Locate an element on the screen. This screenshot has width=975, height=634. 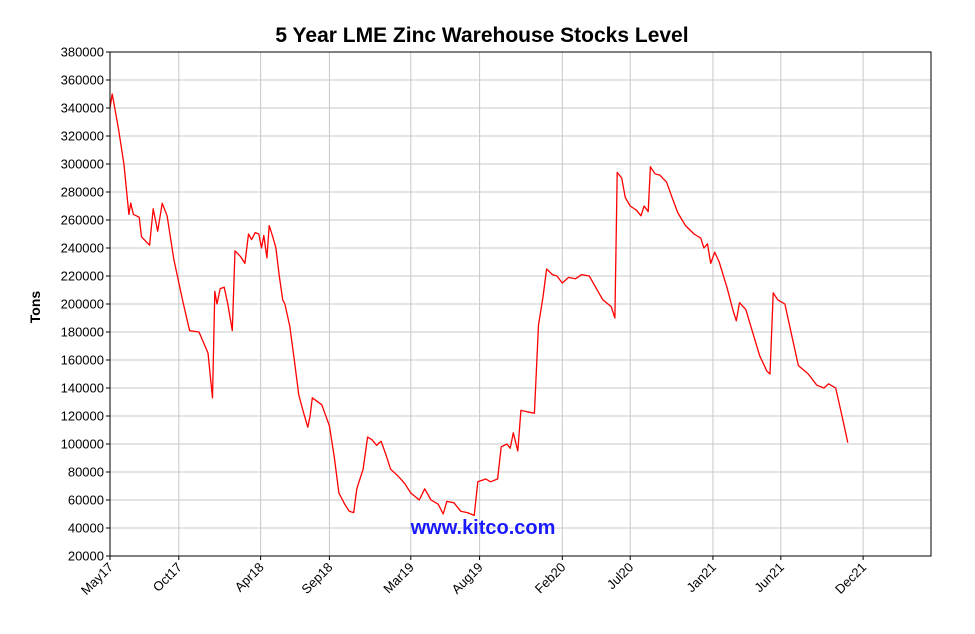
x-tick-label: Dec21 is located at coordinates (850, 578).